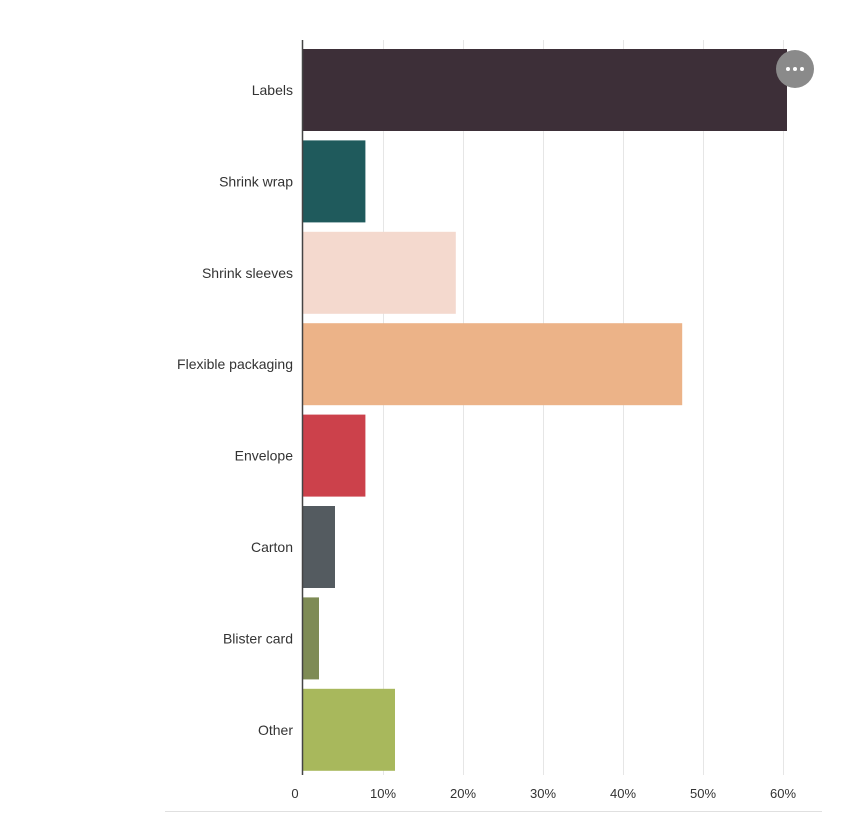 This screenshot has height=823, width=865. What do you see at coordinates (545, 90) in the screenshot?
I see `bar-labels` at bounding box center [545, 90].